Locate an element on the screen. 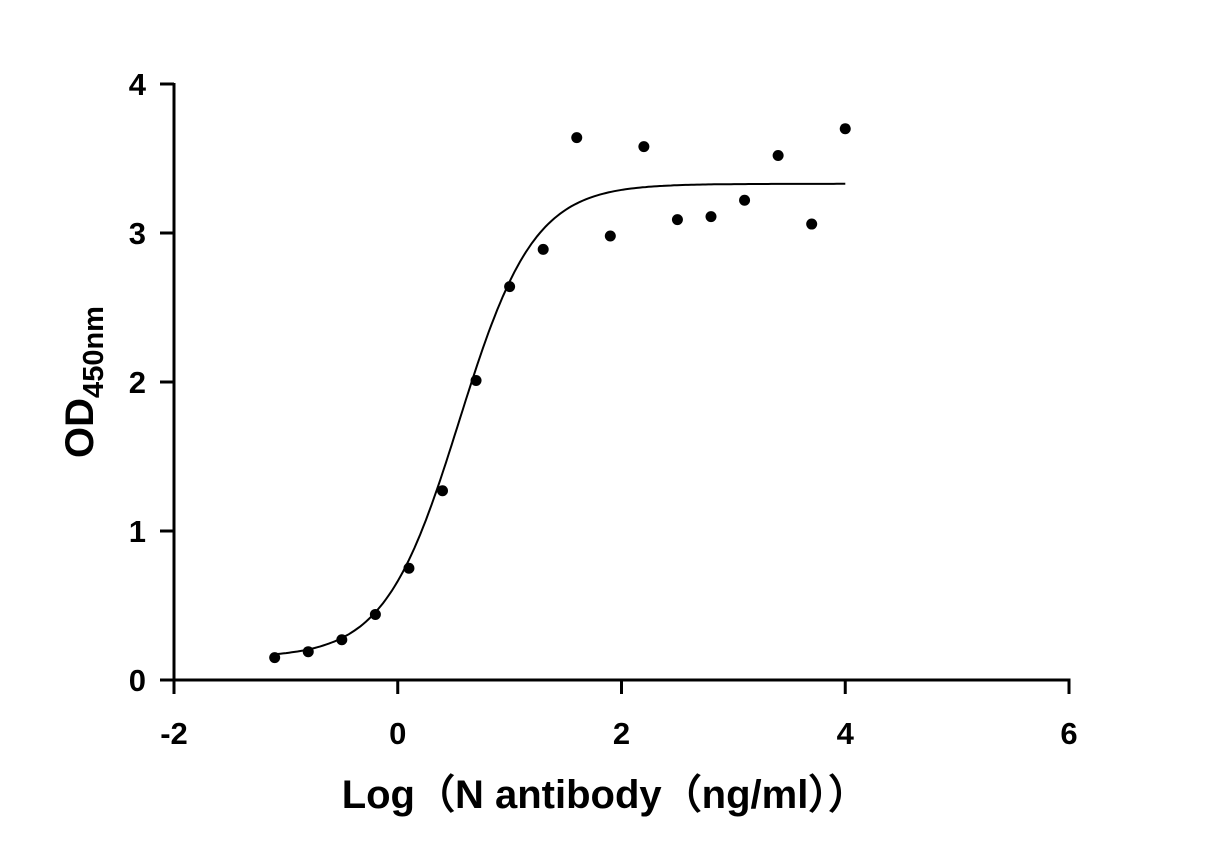 The image size is (1206, 863). x-axis-label: Log（N antibody（ng/ml）） is located at coordinates (605, 795).